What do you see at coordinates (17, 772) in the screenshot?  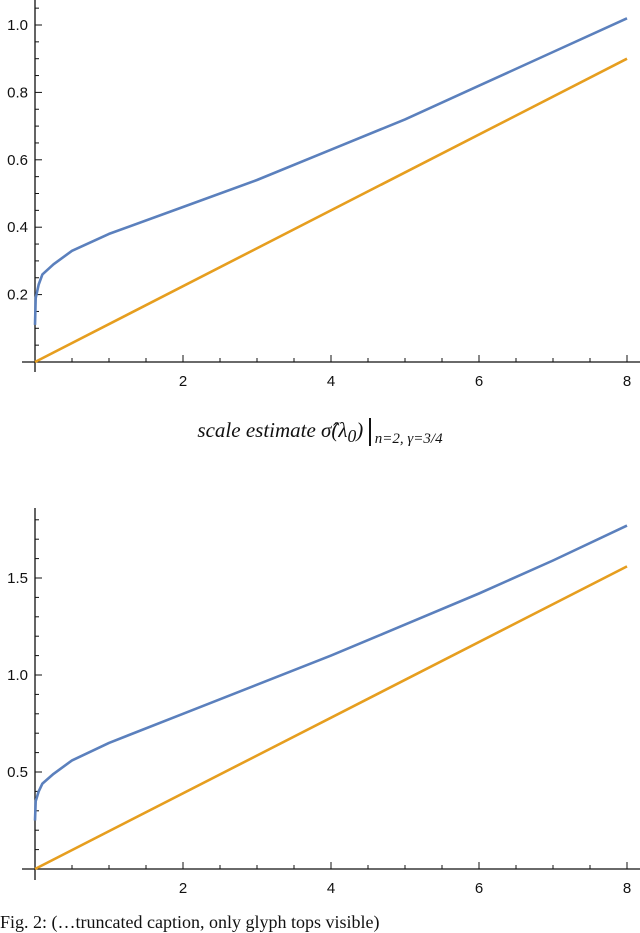 I see `y-tick-label: 0.5` at bounding box center [17, 772].